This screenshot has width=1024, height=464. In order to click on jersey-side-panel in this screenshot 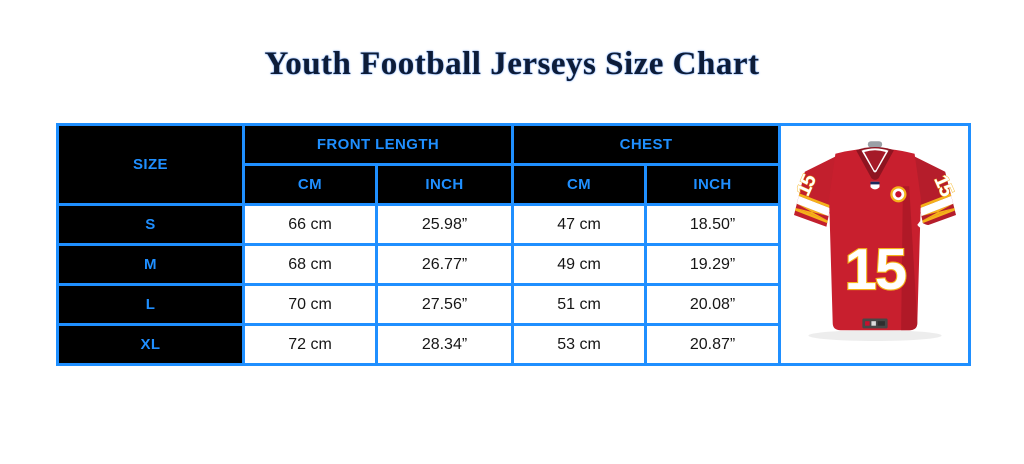, I will do `click(908, 258)`.